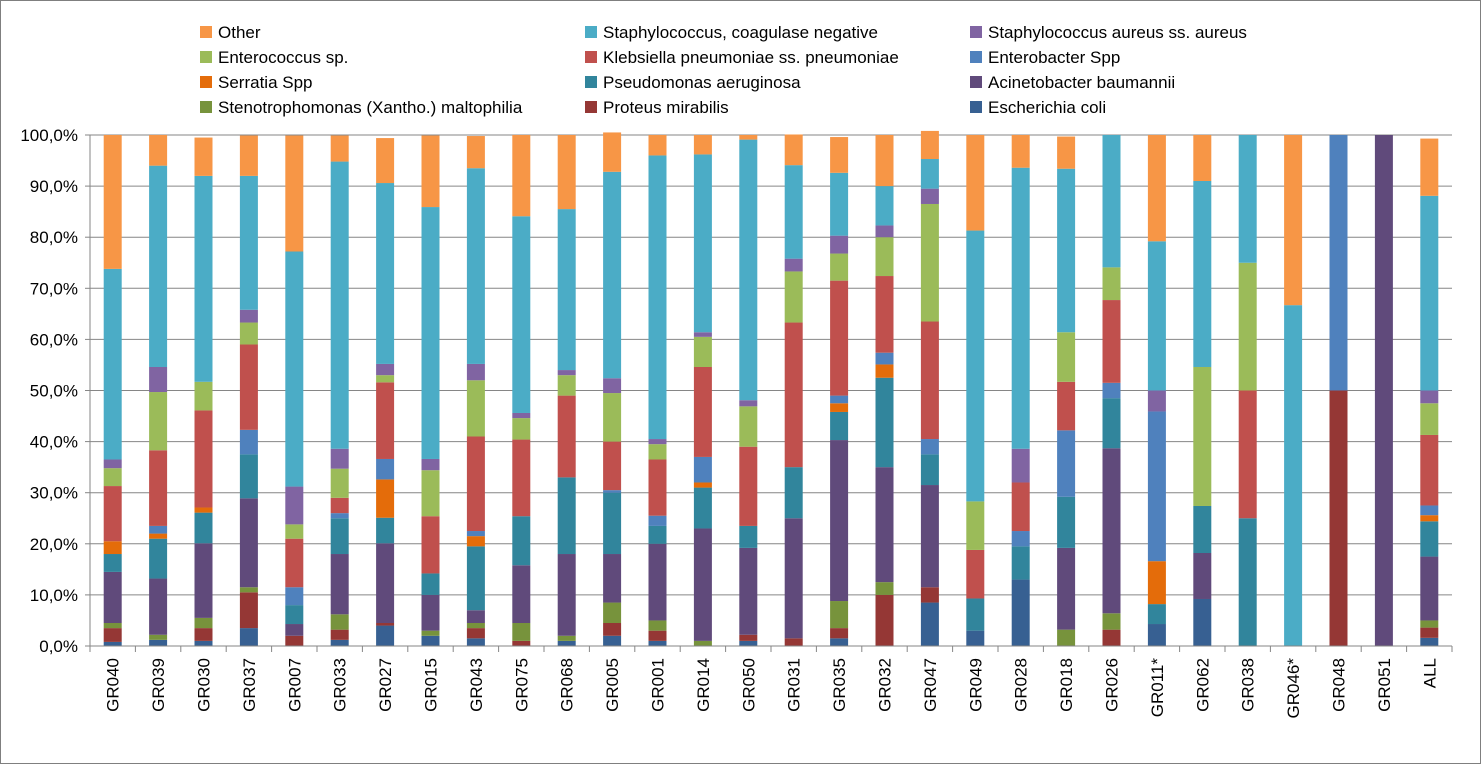  I want to click on legend-label-other: Other, so click(239, 32).